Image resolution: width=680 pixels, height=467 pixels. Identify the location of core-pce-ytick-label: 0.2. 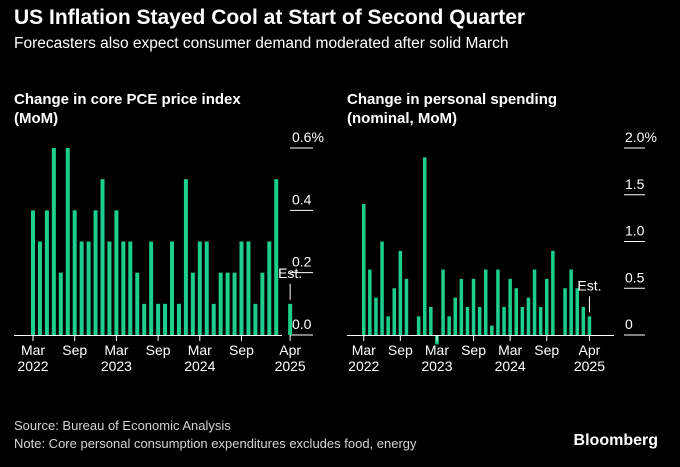
(302, 262).